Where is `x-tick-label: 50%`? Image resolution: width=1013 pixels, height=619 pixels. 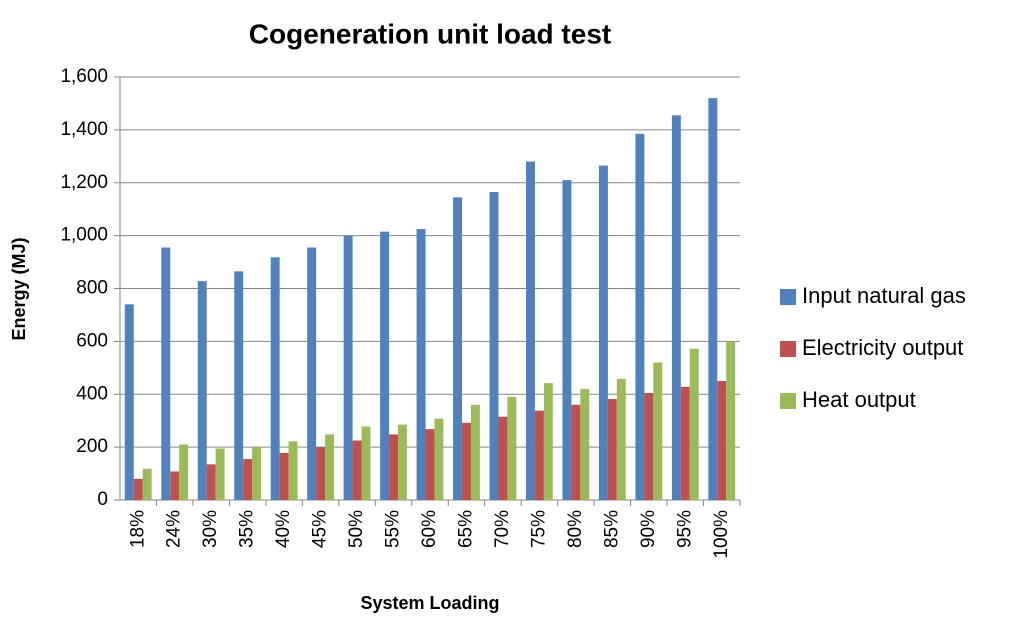
x-tick-label: 50% is located at coordinates (356, 529).